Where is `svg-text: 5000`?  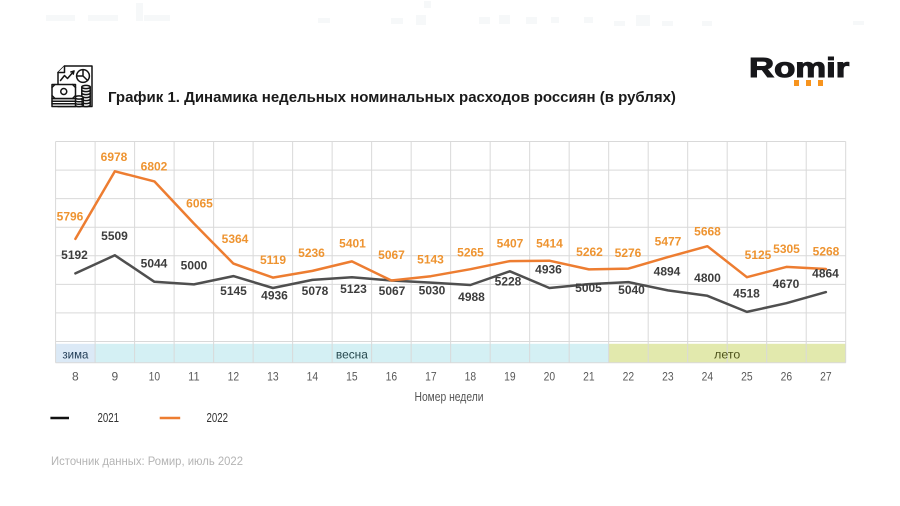 svg-text: 5000 is located at coordinates (194, 266).